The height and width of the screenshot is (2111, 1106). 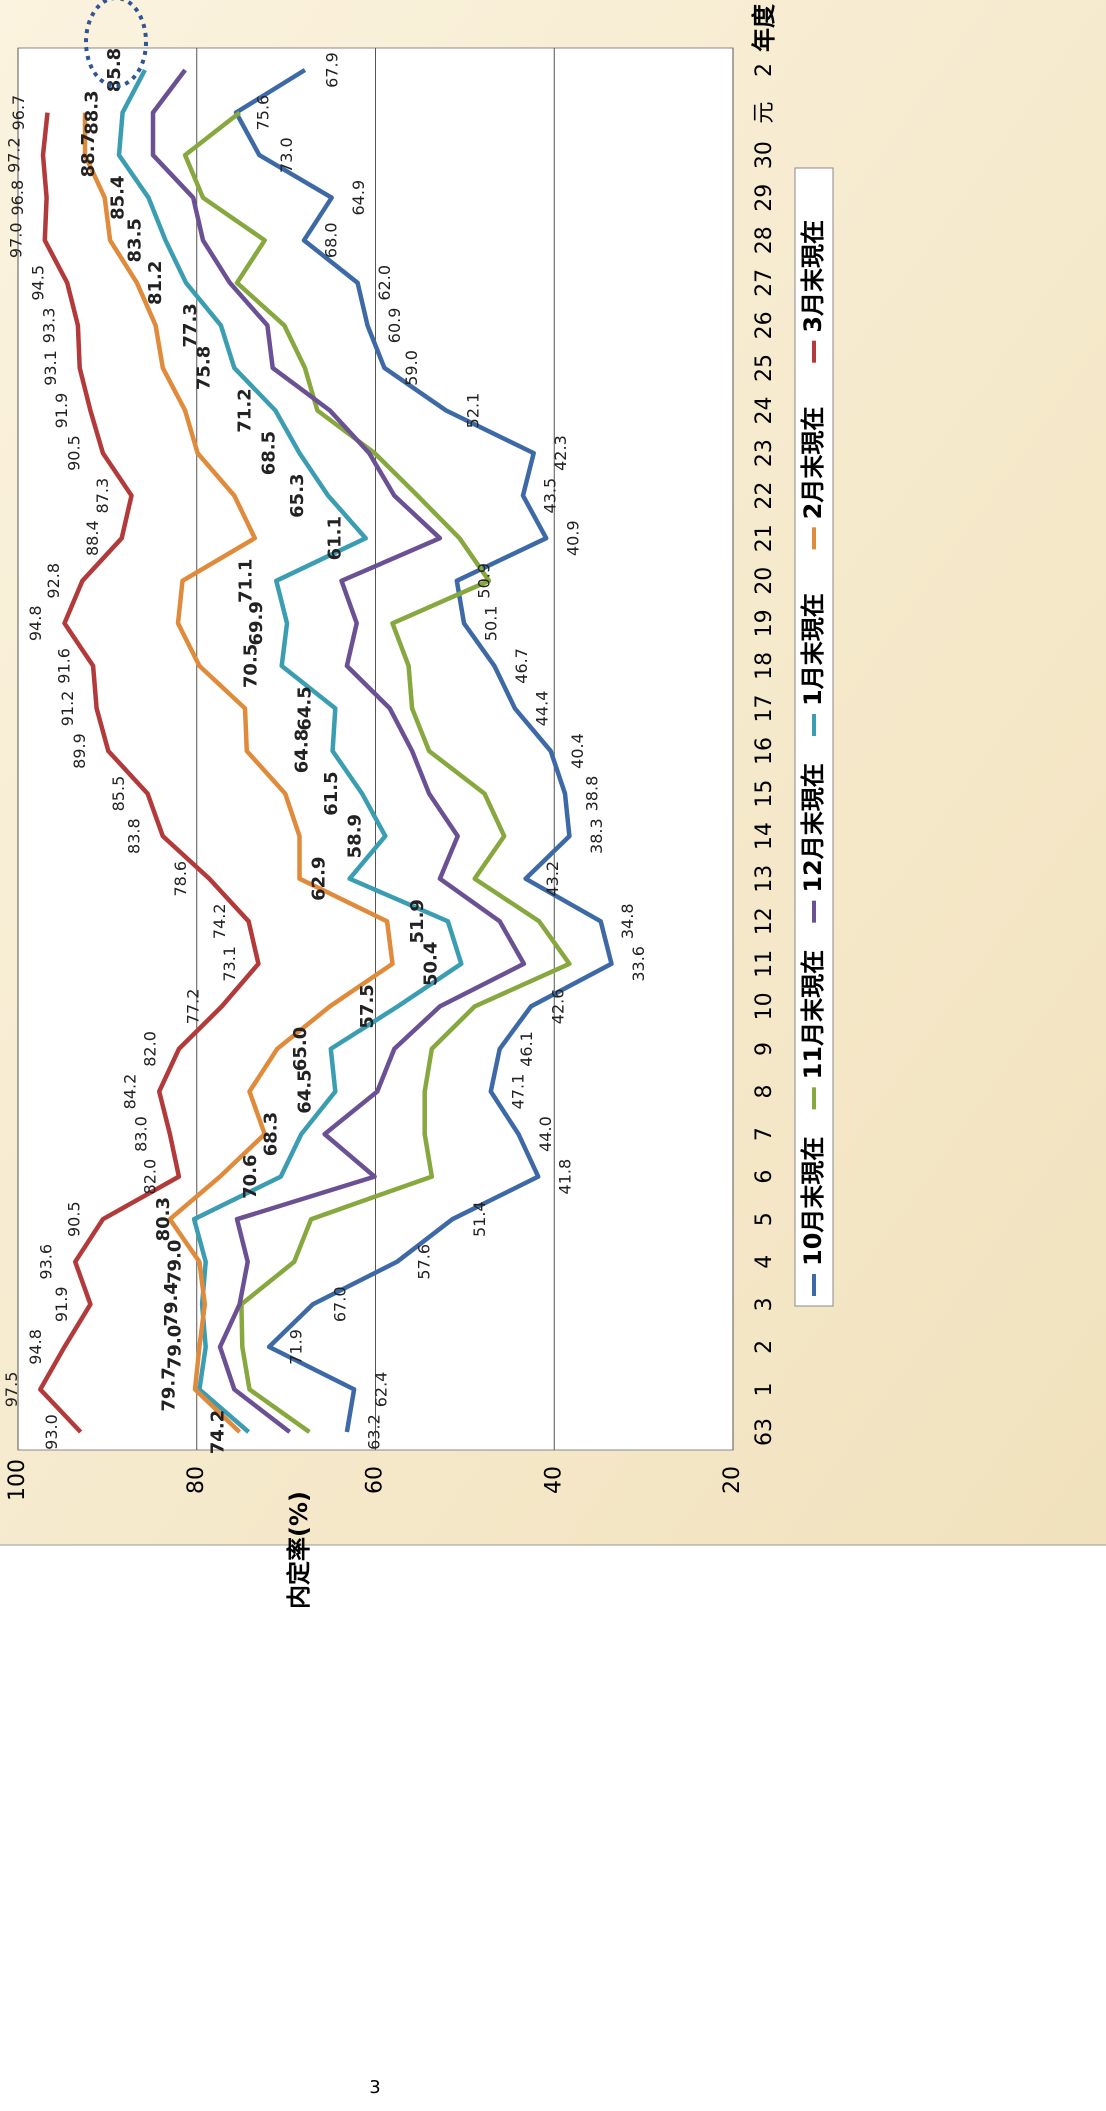 What do you see at coordinates (304, 708) in the screenshot?
I see `data-label: 64.5` at bounding box center [304, 708].